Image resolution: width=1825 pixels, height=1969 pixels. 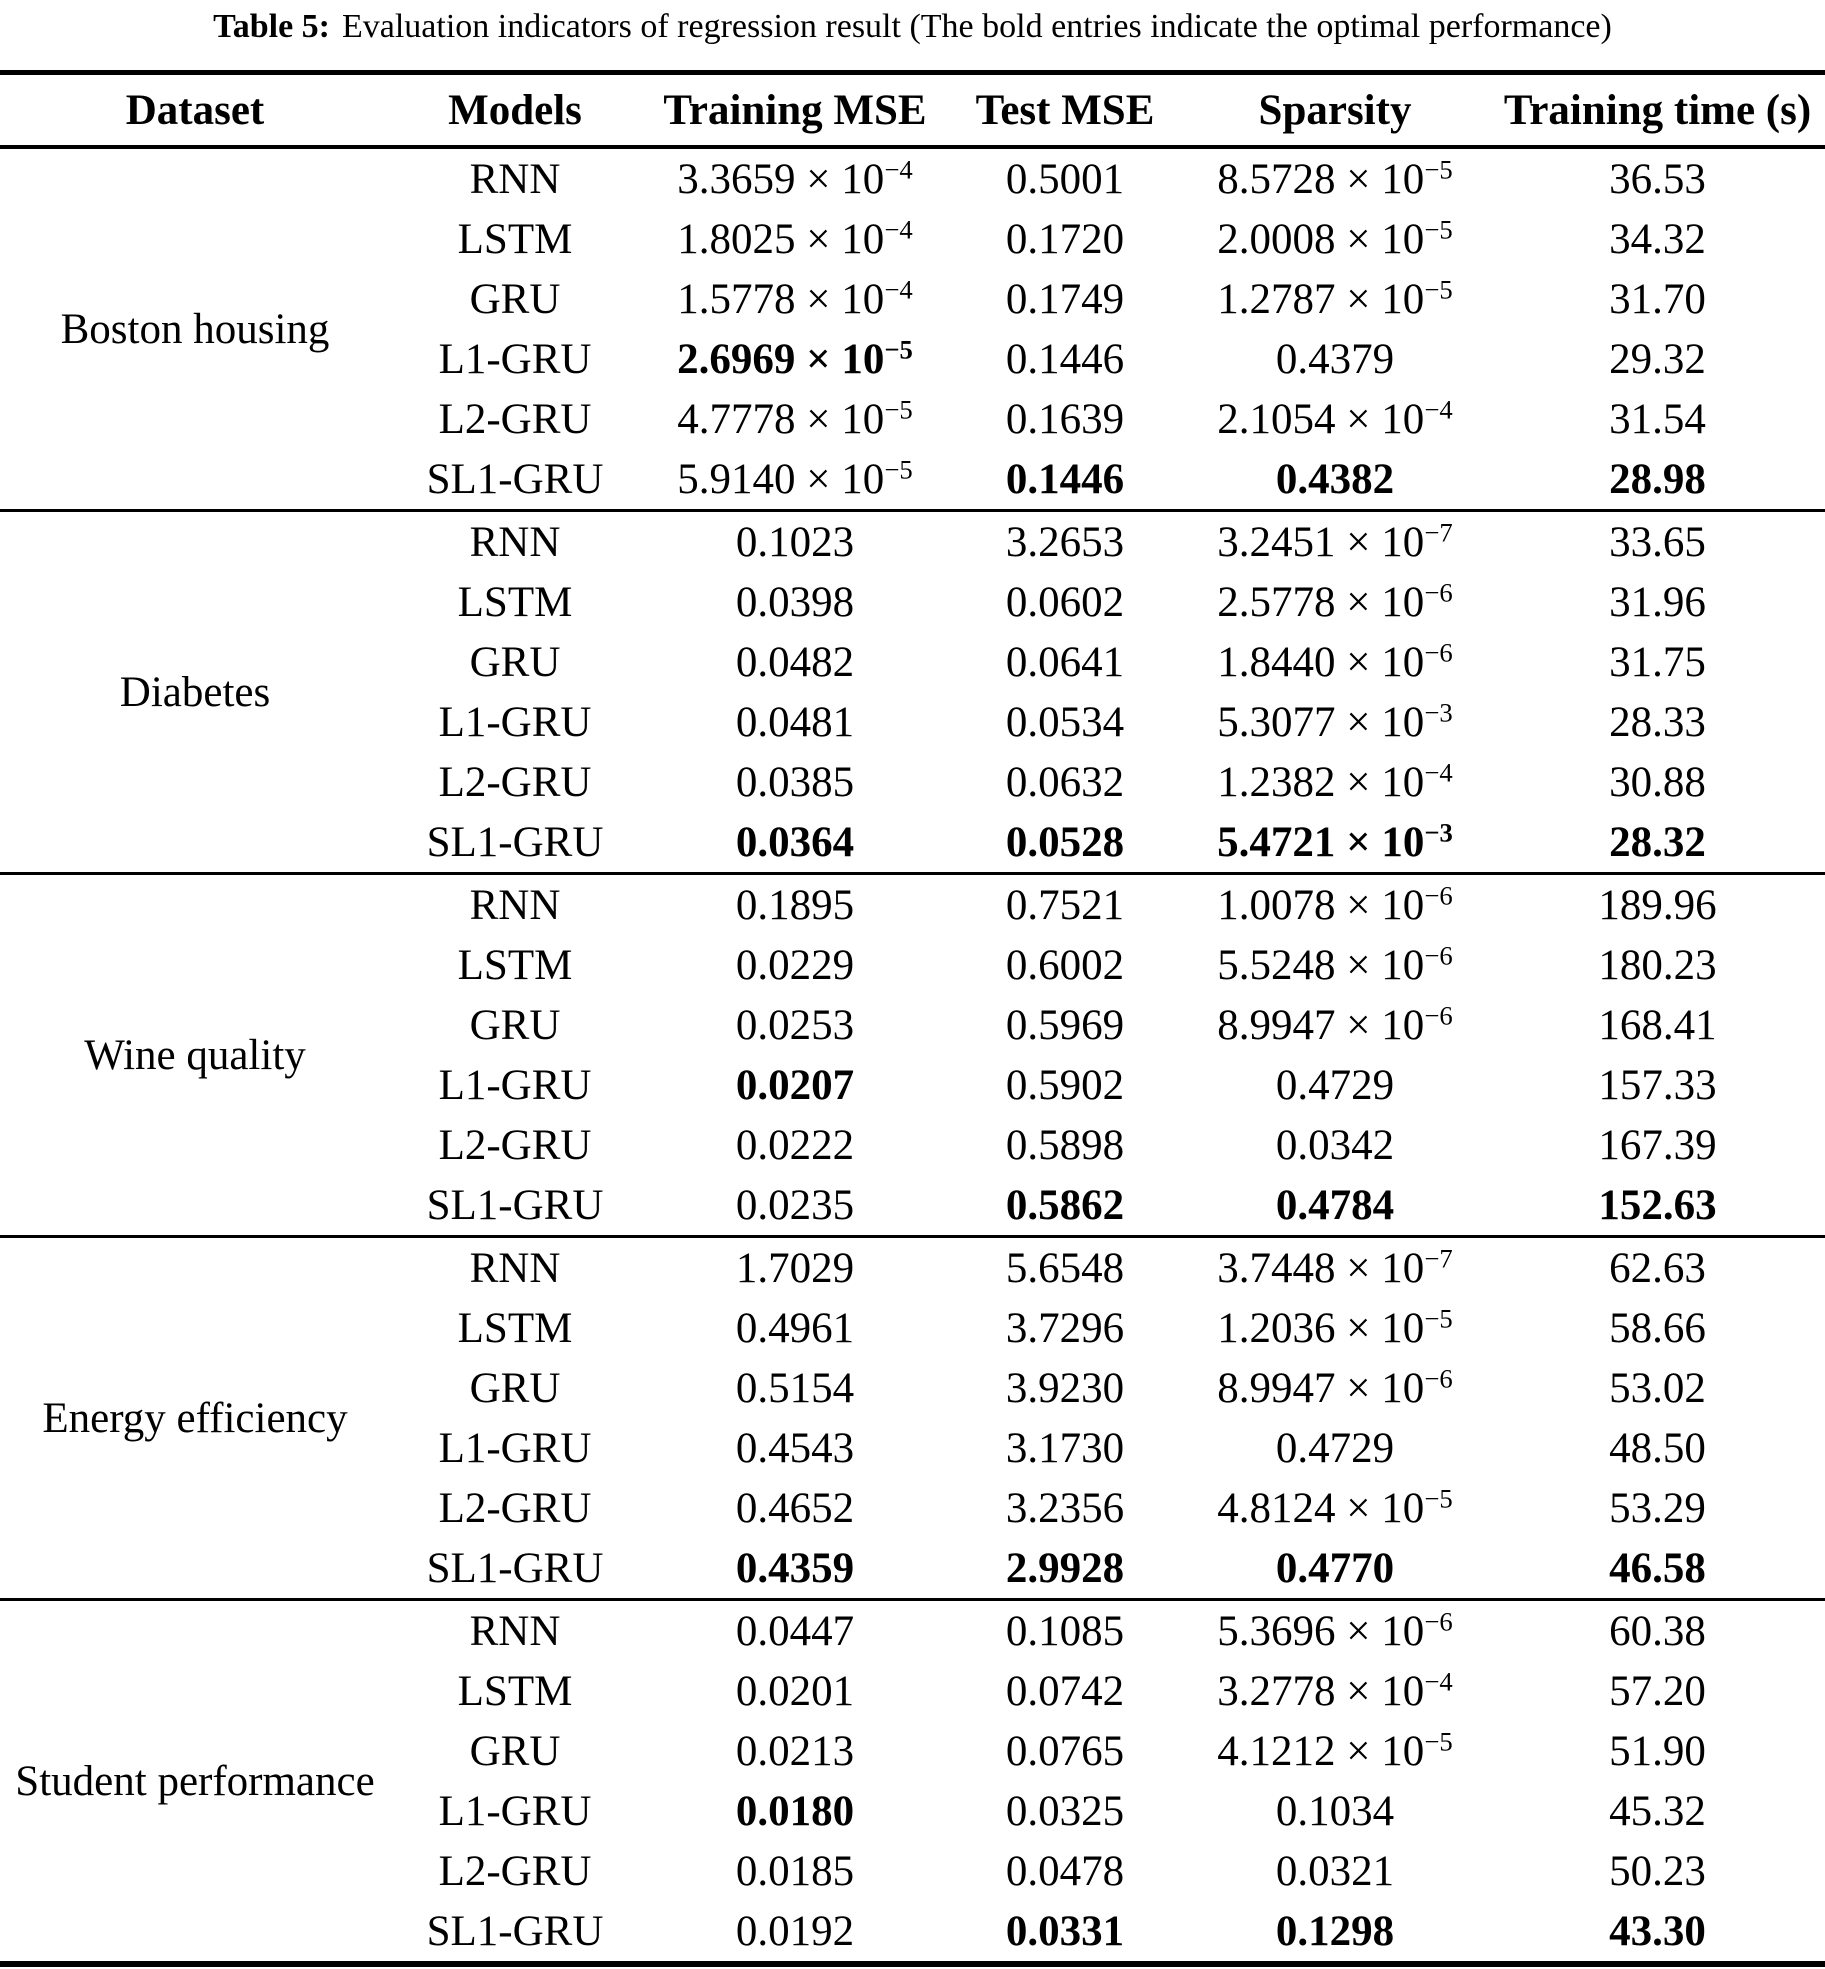 What do you see at coordinates (795, 1025) in the screenshot?
I see `cell-training-mse: 0.0253` at bounding box center [795, 1025].